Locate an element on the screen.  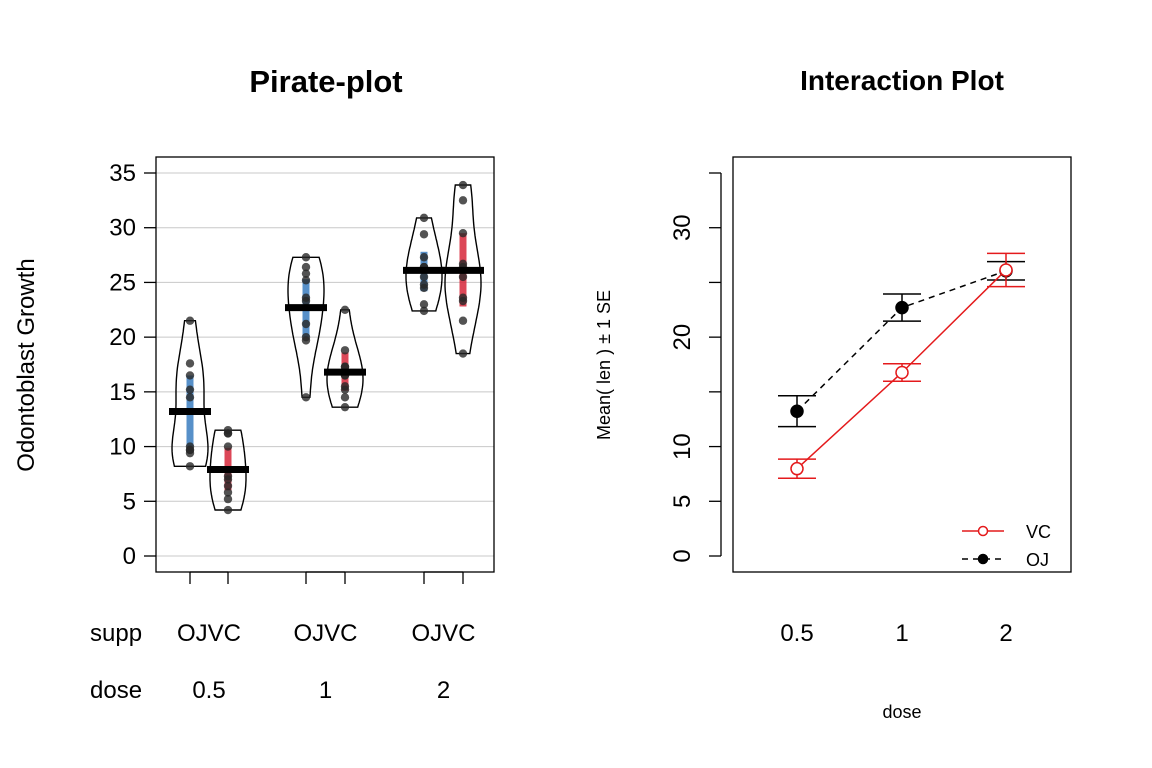
interaction-plot-x-axis: 0.5 1 2 is located at coordinates (896, 633).